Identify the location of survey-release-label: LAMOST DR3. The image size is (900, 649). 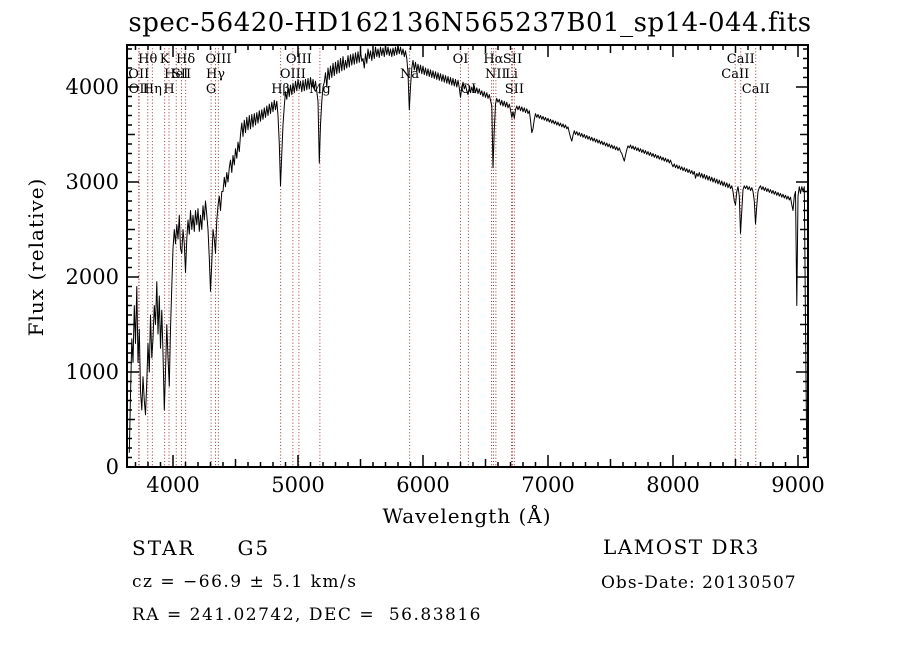
(681, 547).